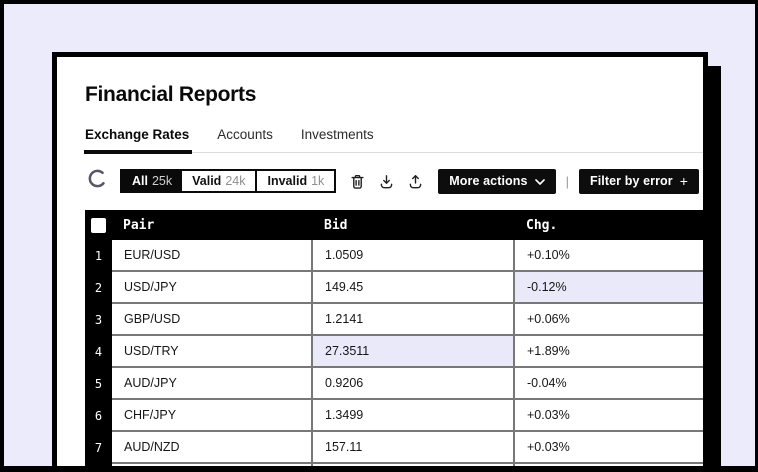 The image size is (758, 472). I want to click on table-row: 4 USD/TRY 27.3511 +1.89%, so click(394, 352).